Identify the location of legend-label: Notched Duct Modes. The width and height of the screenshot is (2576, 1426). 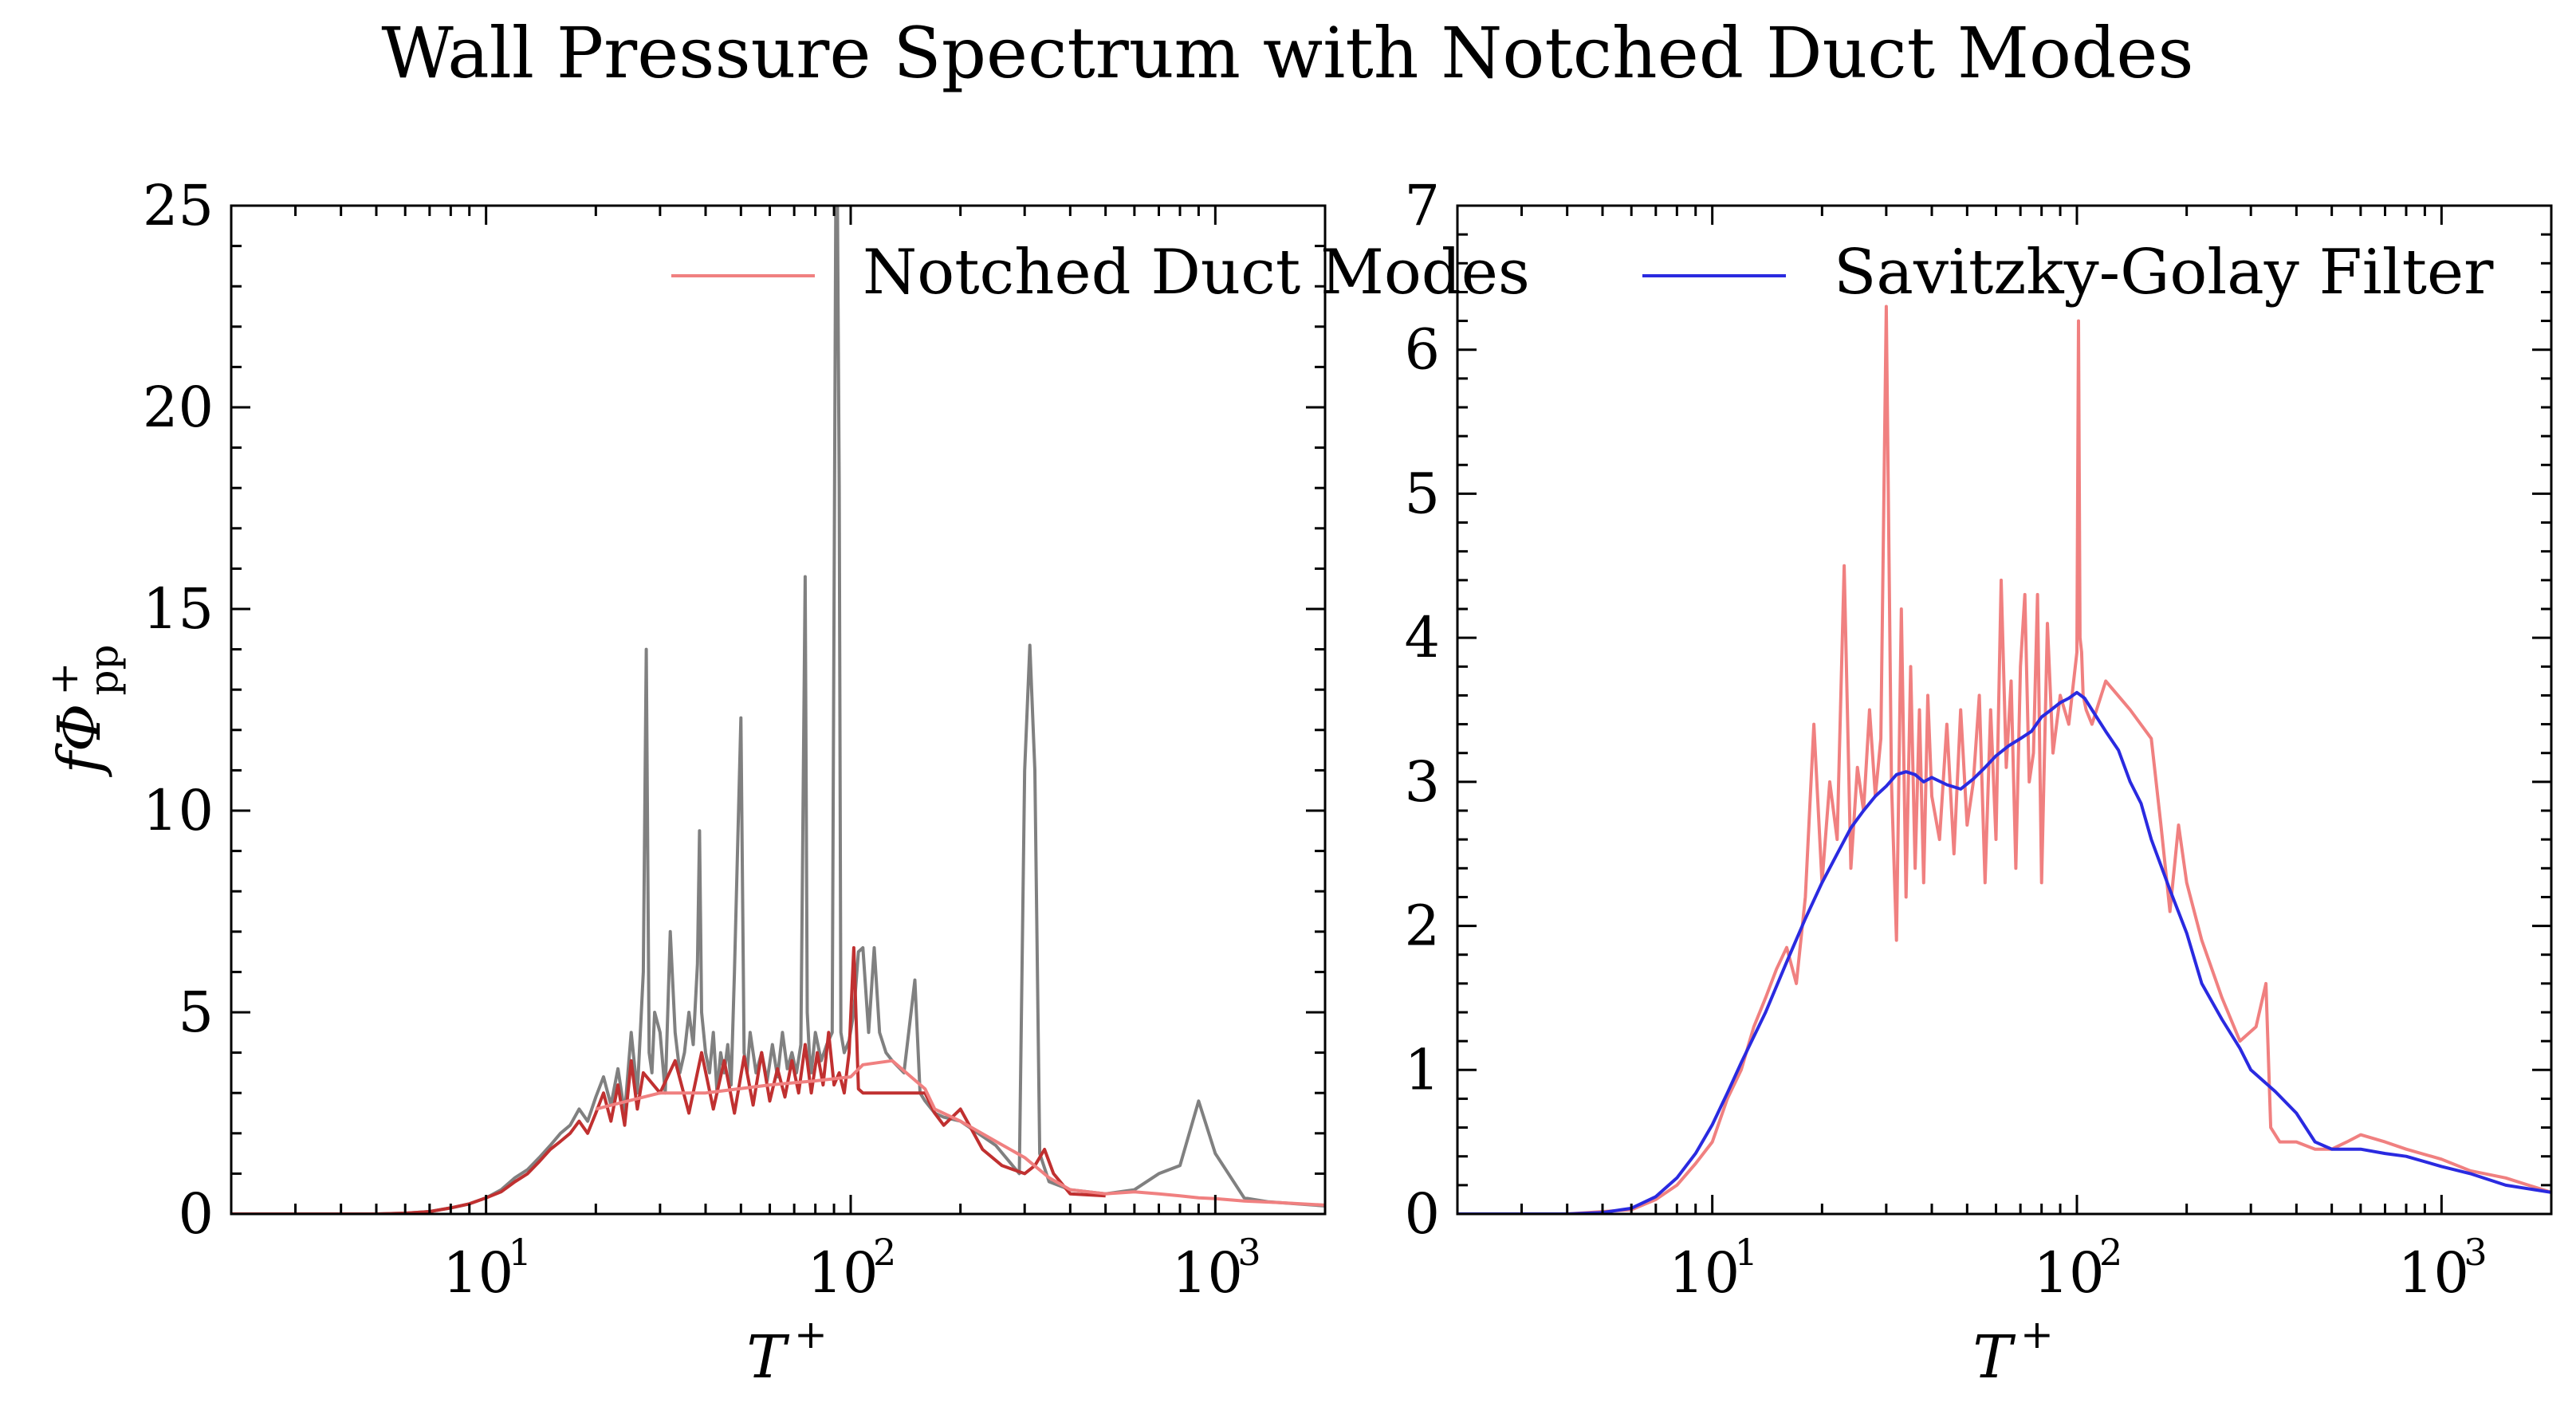
(1196, 272).